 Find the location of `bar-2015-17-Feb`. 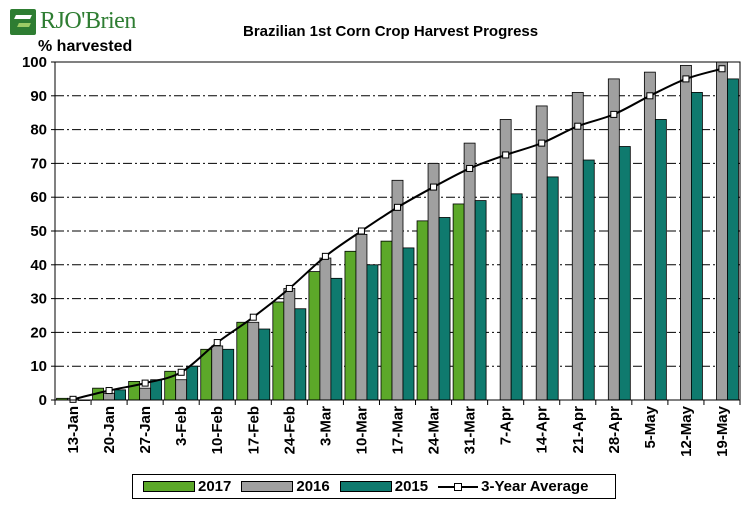

bar-2015-17-Feb is located at coordinates (264, 364).